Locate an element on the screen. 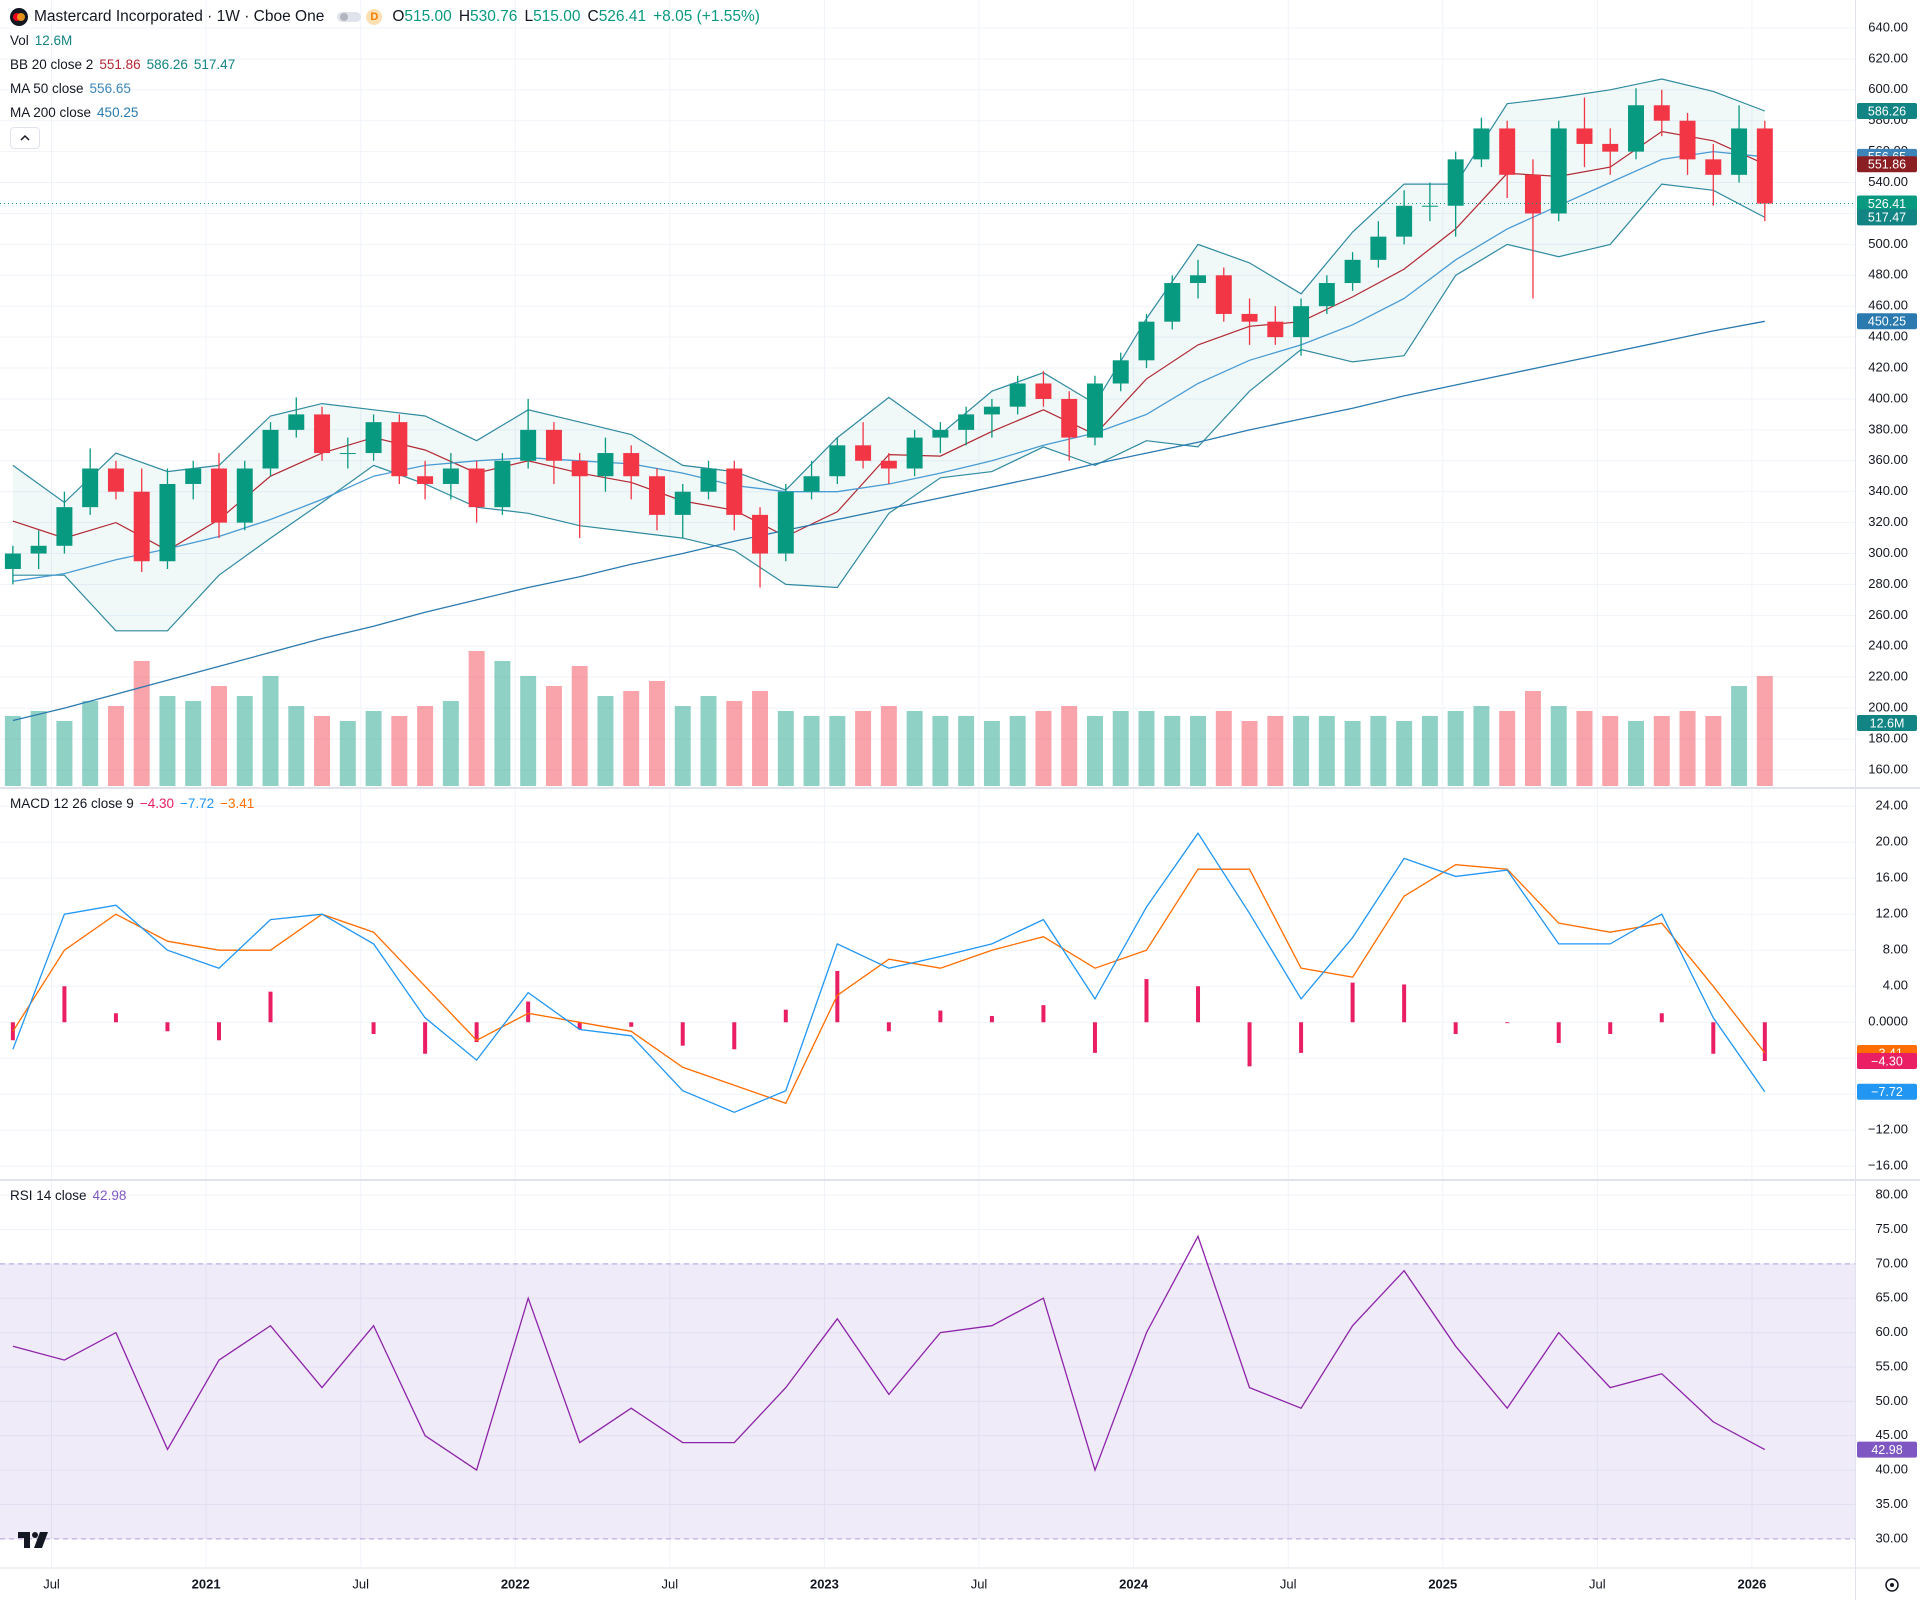 The width and height of the screenshot is (1920, 1600). y-tick-label: 320.00 is located at coordinates (1888, 521).